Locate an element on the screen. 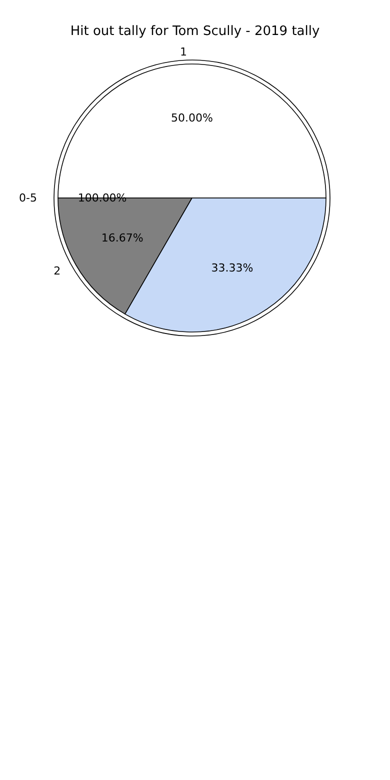 The width and height of the screenshot is (390, 780). slice-label: 2 is located at coordinates (57, 271).